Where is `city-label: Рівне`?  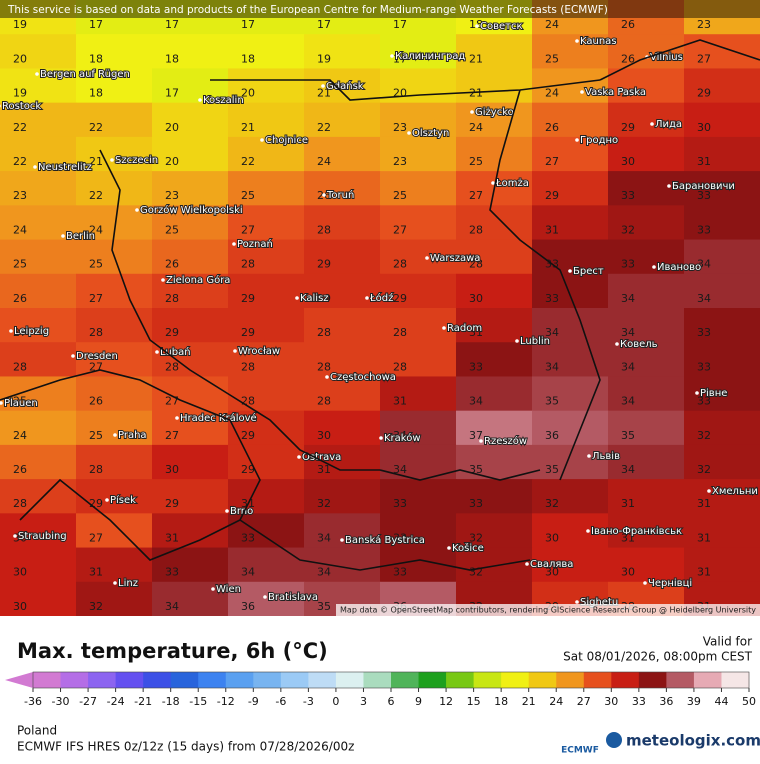
city-label: Рівне is located at coordinates (713, 393).